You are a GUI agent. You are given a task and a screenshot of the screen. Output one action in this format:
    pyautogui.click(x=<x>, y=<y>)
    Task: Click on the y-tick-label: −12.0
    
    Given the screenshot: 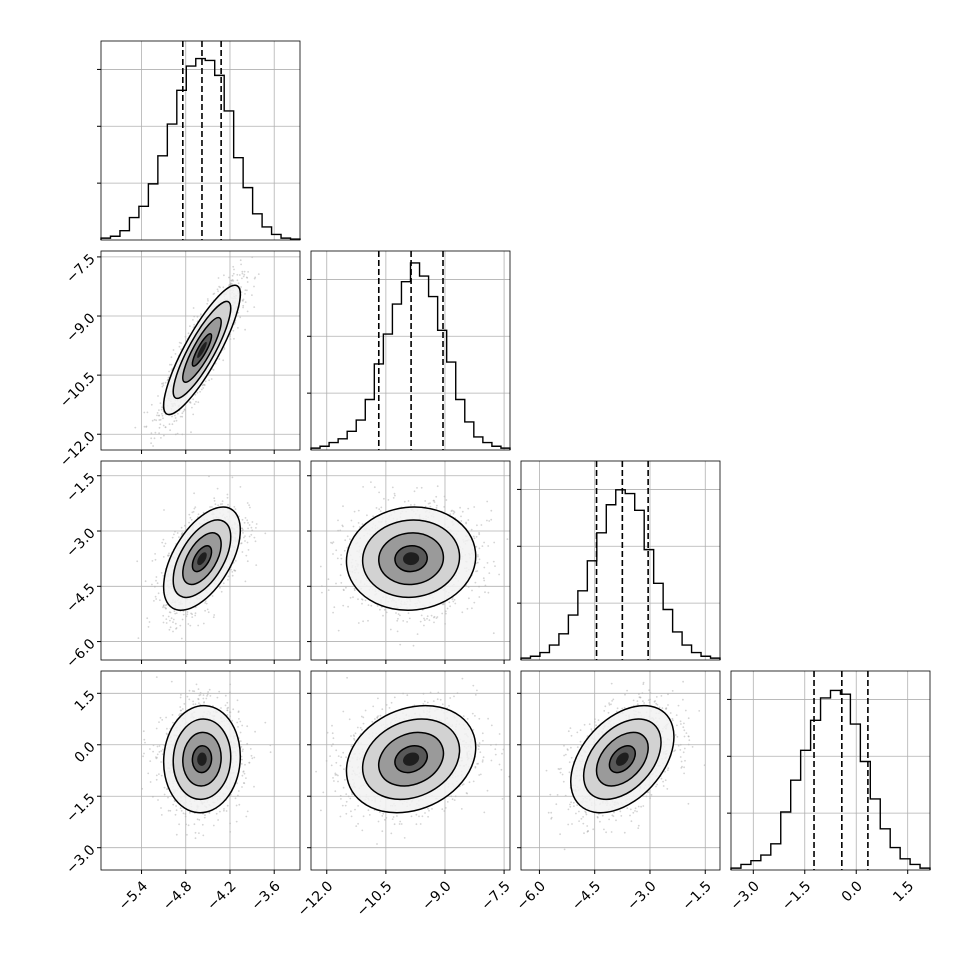 What is the action you would take?
    pyautogui.click(x=78, y=450)
    